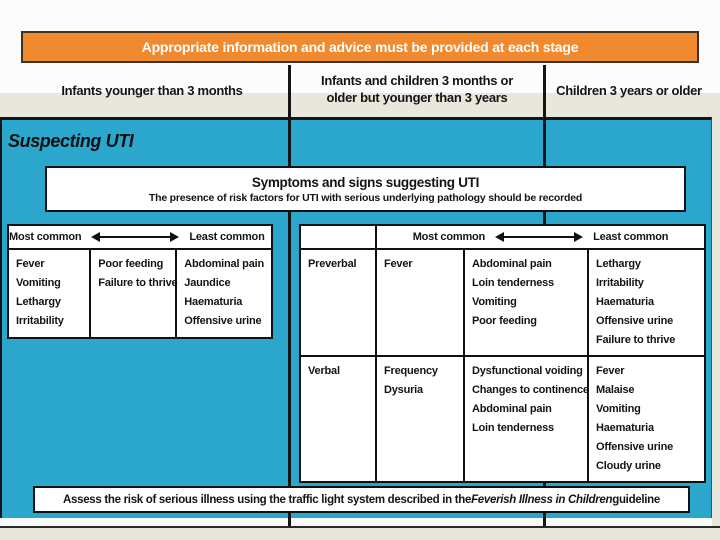  What do you see at coordinates (615, 390) in the screenshot?
I see `symptom-item: Malaise` at bounding box center [615, 390].